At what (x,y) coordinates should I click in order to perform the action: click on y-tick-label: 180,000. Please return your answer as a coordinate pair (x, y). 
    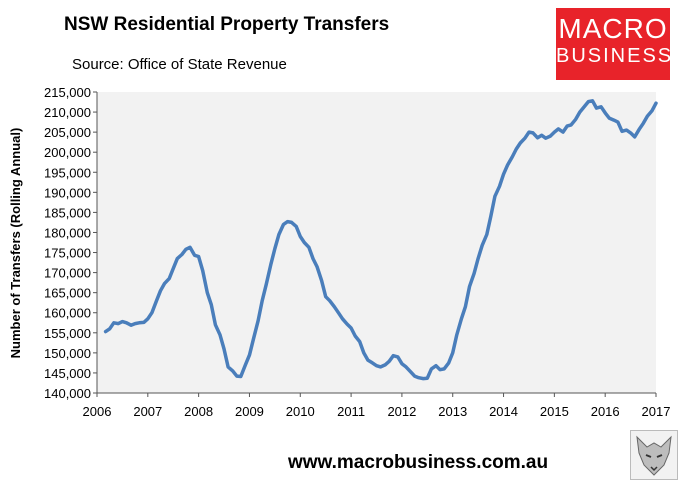
    Looking at the image, I should click on (67, 232).